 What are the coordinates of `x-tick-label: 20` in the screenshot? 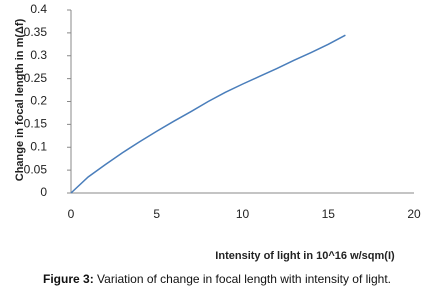 It's located at (414, 214).